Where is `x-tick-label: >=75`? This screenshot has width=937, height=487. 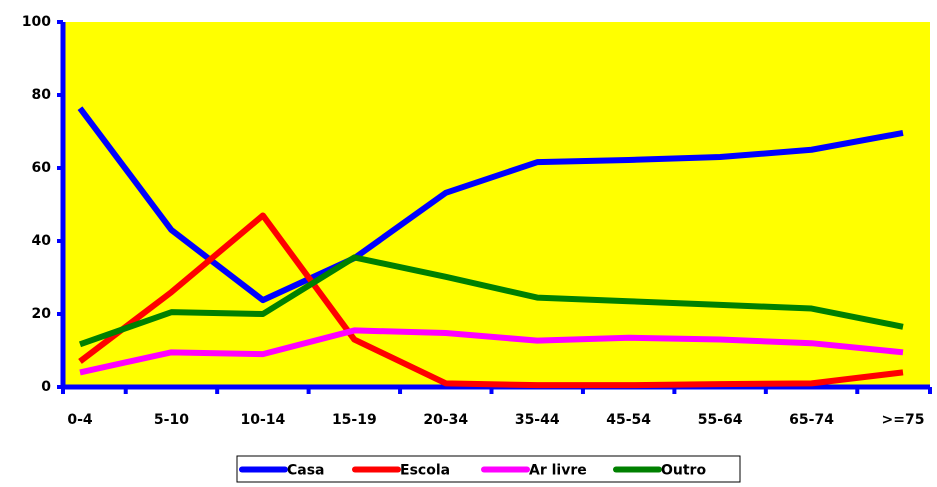 x-tick-label: >=75 is located at coordinates (903, 420).